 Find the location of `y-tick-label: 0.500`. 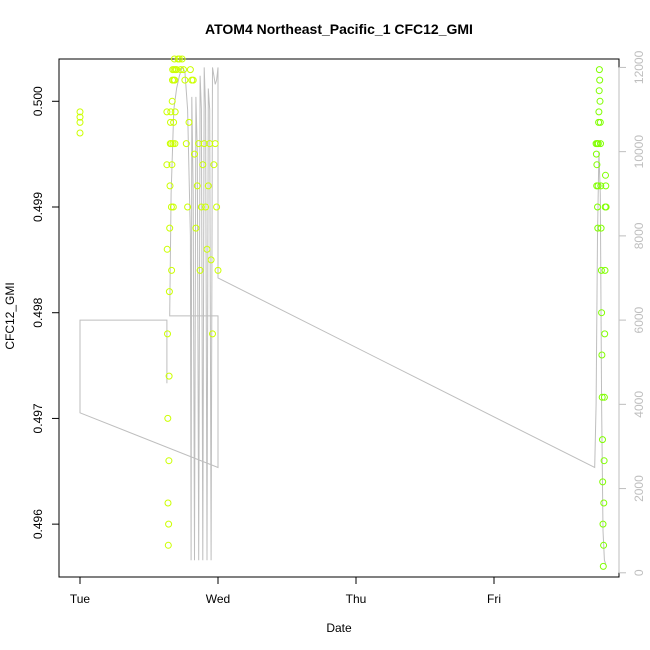

y-tick-label: 0.500 is located at coordinates (38, 101).